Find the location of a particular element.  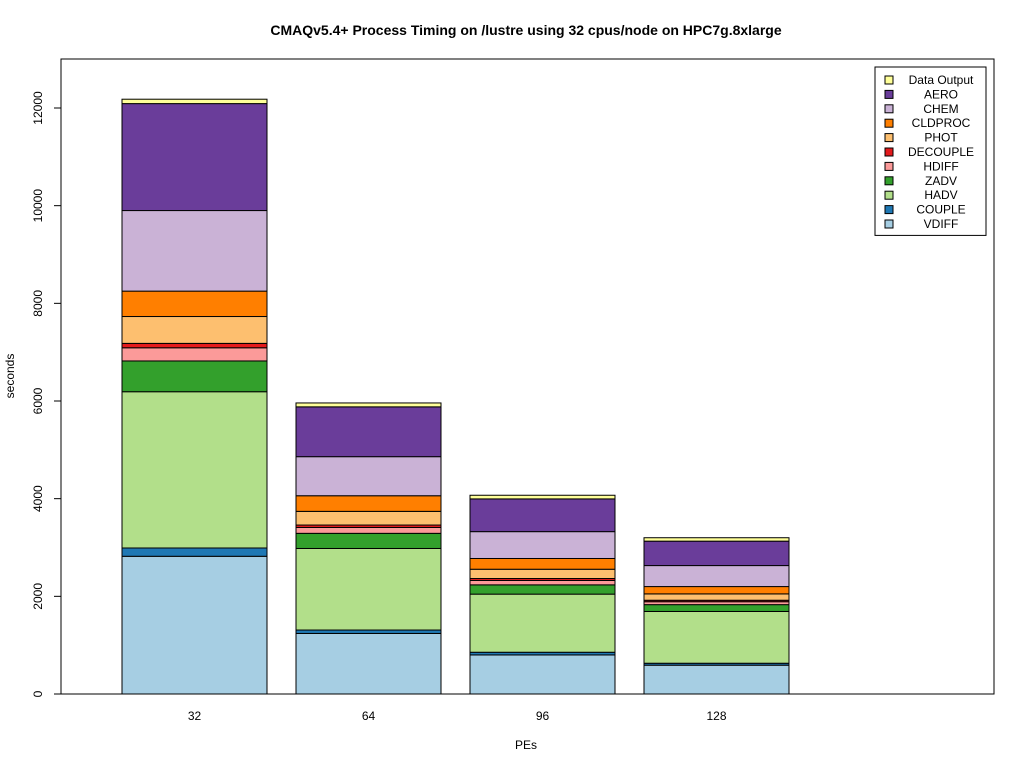

x-tick-label: 64 is located at coordinates (369, 716).